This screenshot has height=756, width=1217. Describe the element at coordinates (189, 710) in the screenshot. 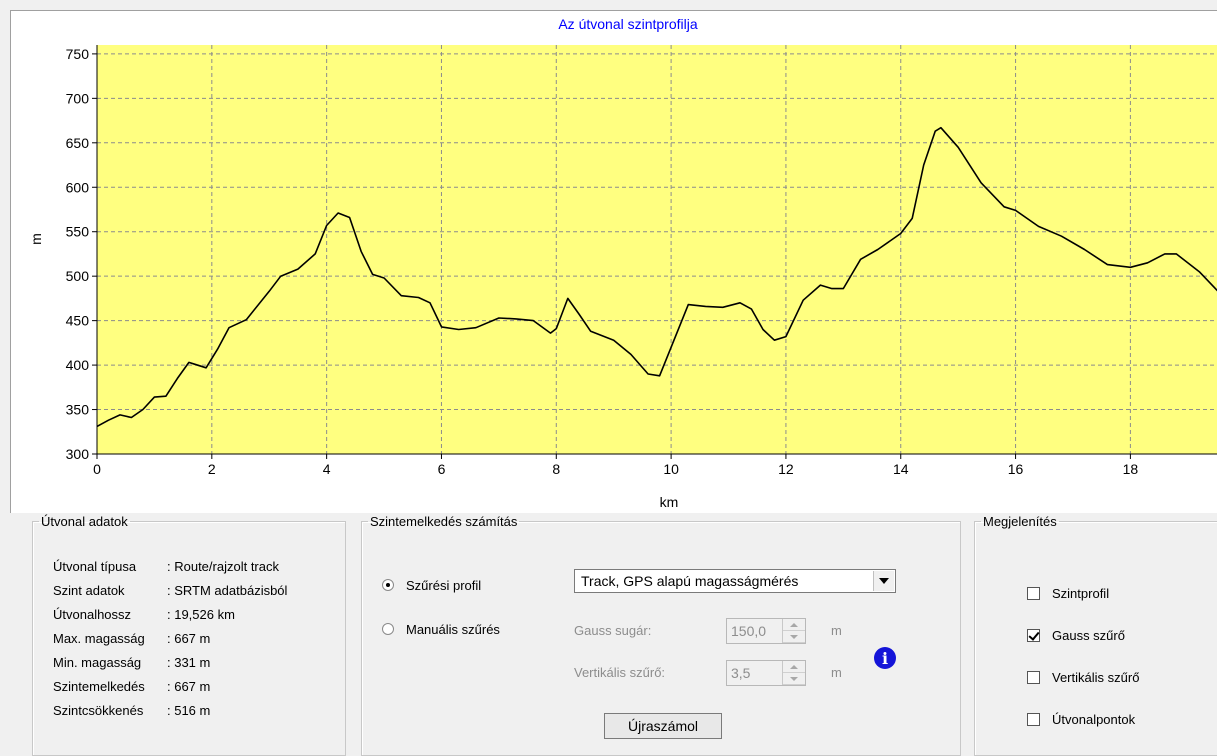

I see `descent-value: : 516 m` at that location.